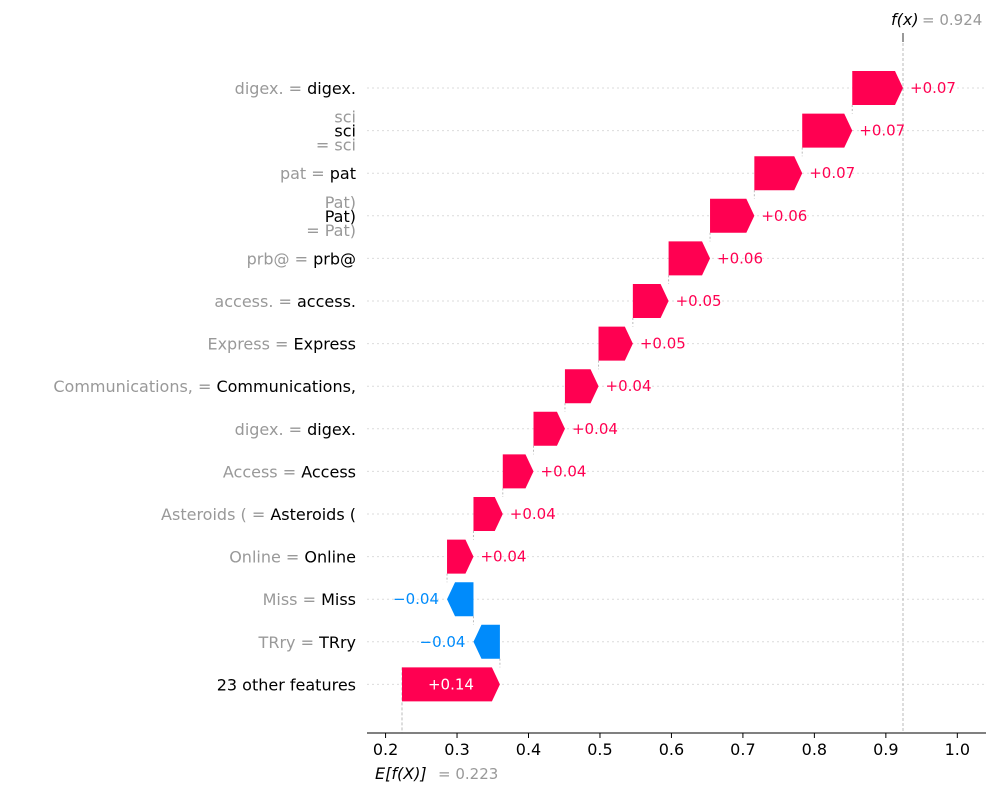  Describe the element at coordinates (905, 19) in the screenshot. I see `output-value-label: f(x)` at that location.